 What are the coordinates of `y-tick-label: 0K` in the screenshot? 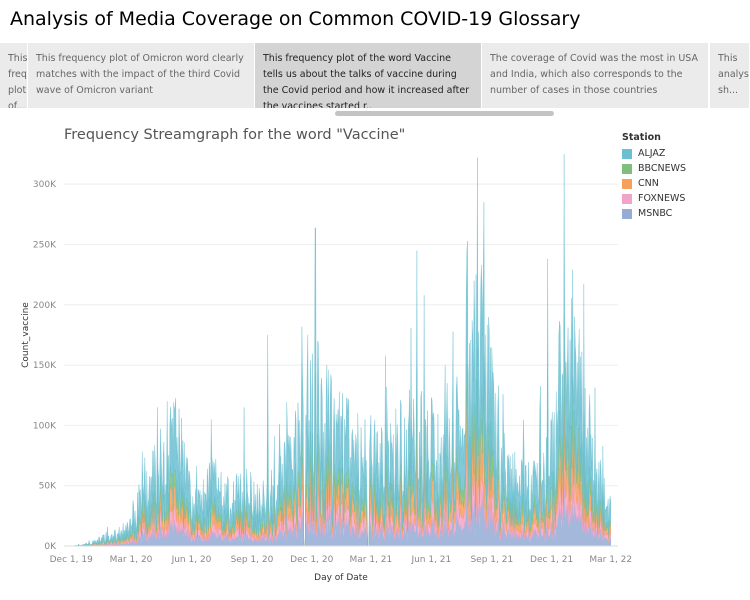 It's located at (50, 547).